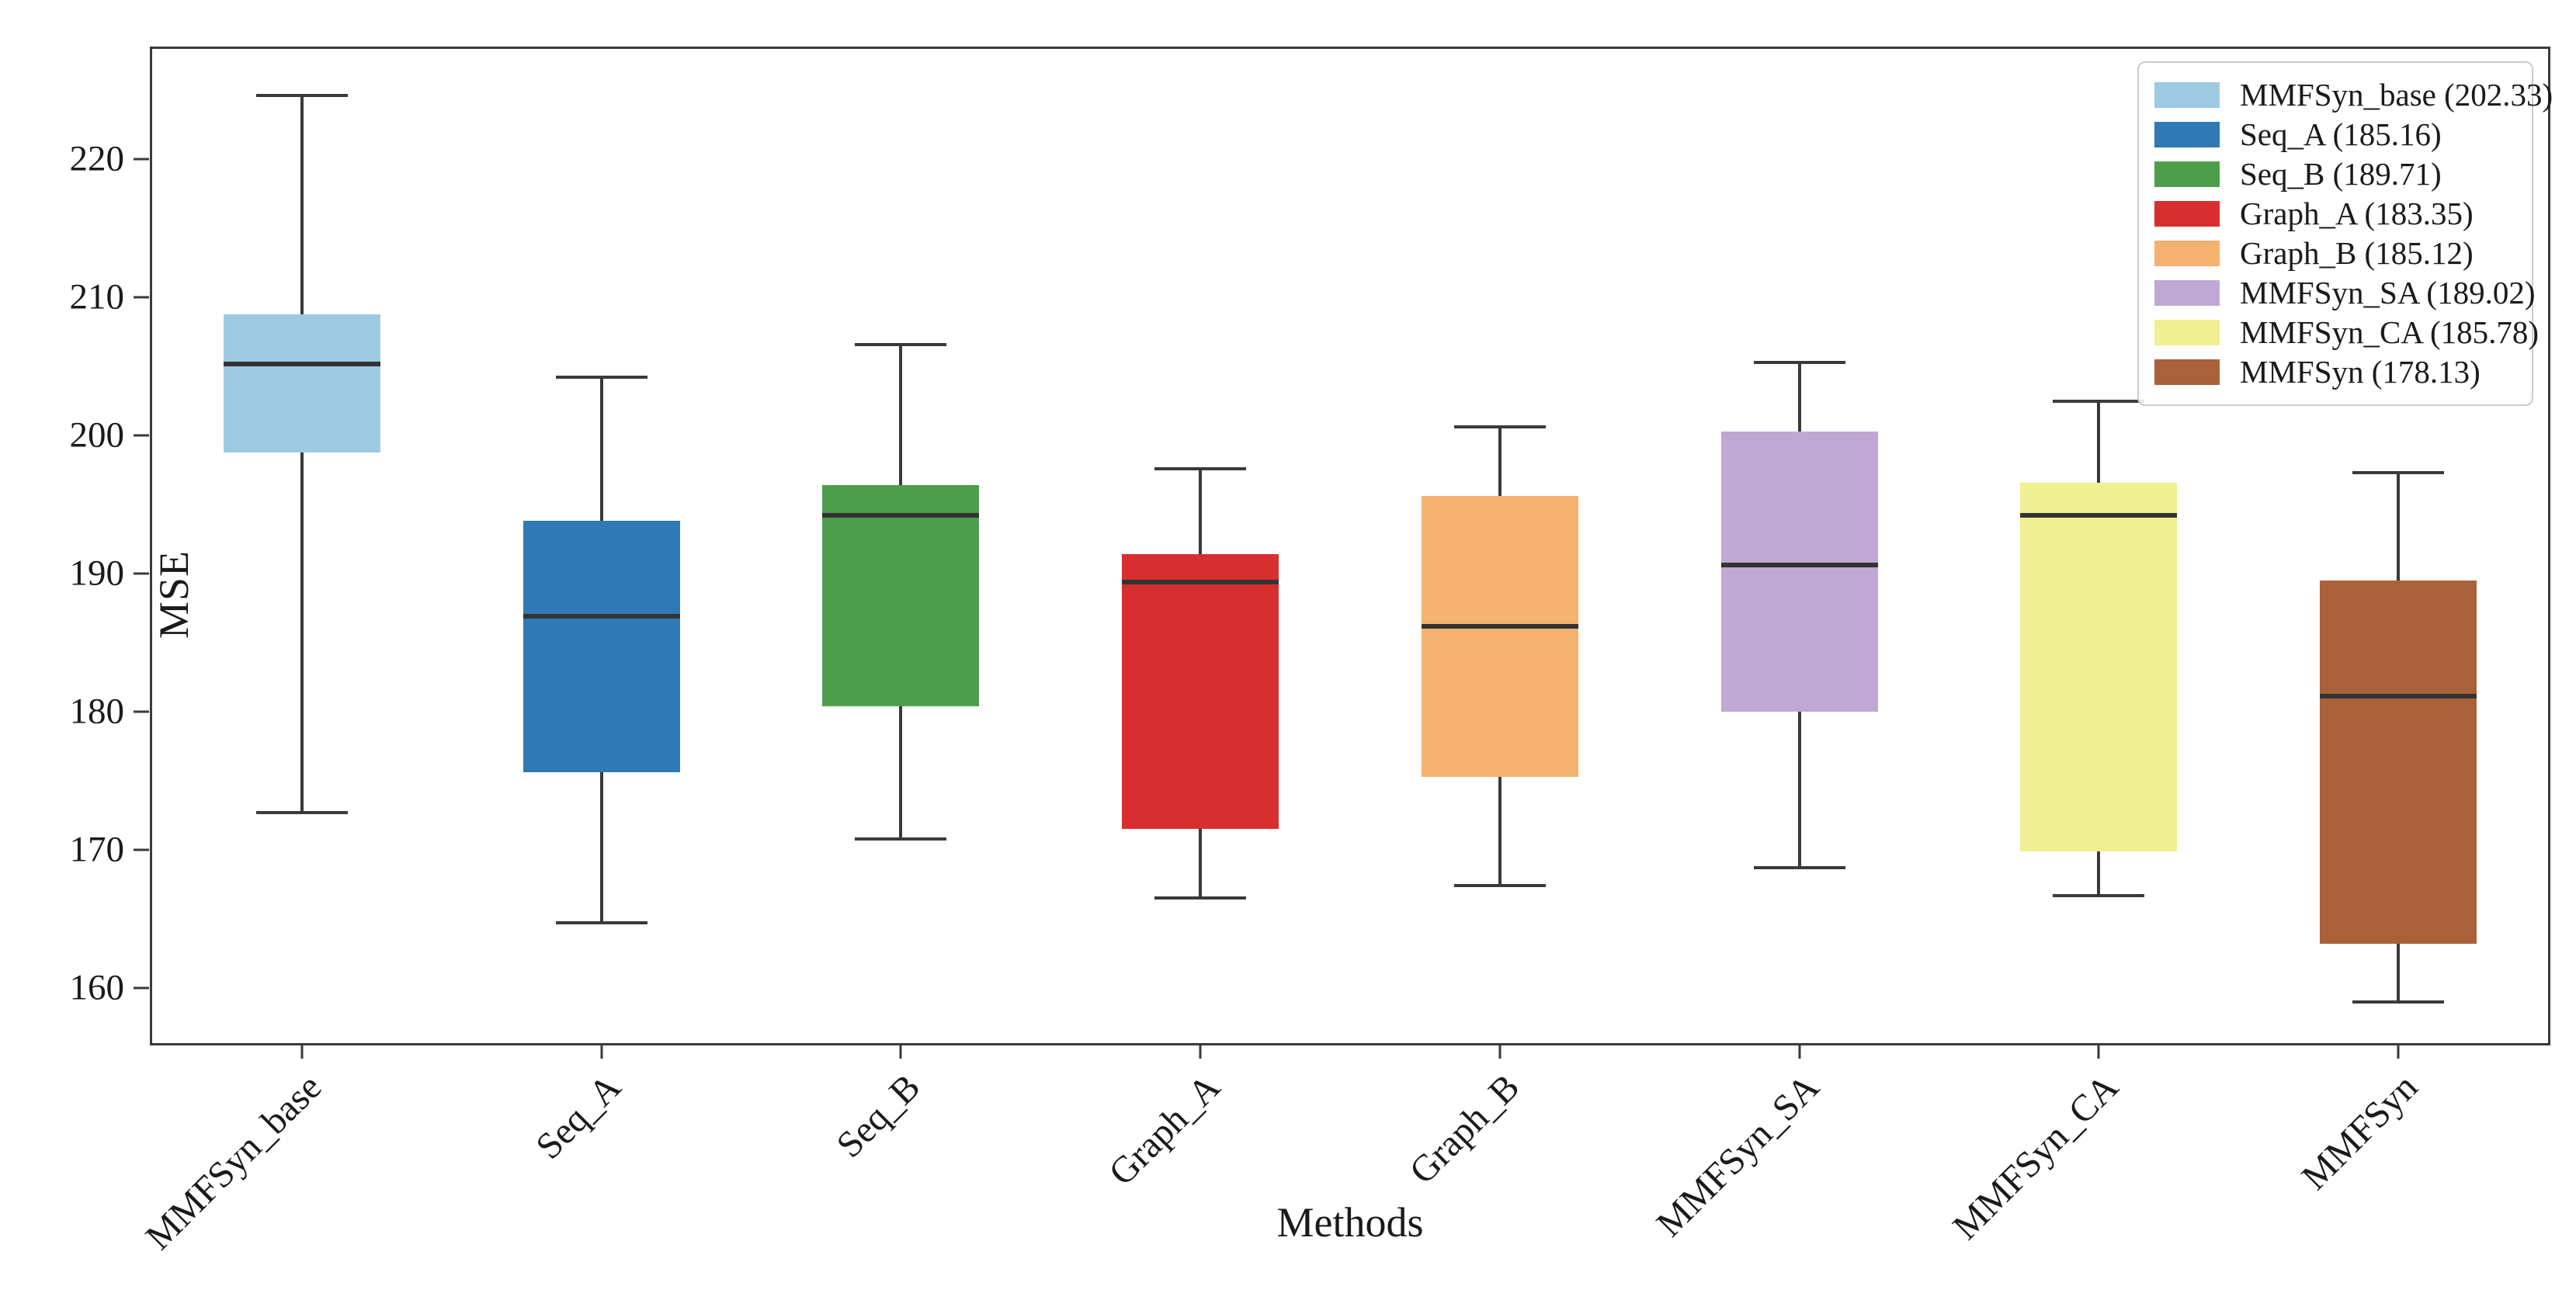  I want to click on x-tick-label: MMFSyn, so click(2359, 1132).